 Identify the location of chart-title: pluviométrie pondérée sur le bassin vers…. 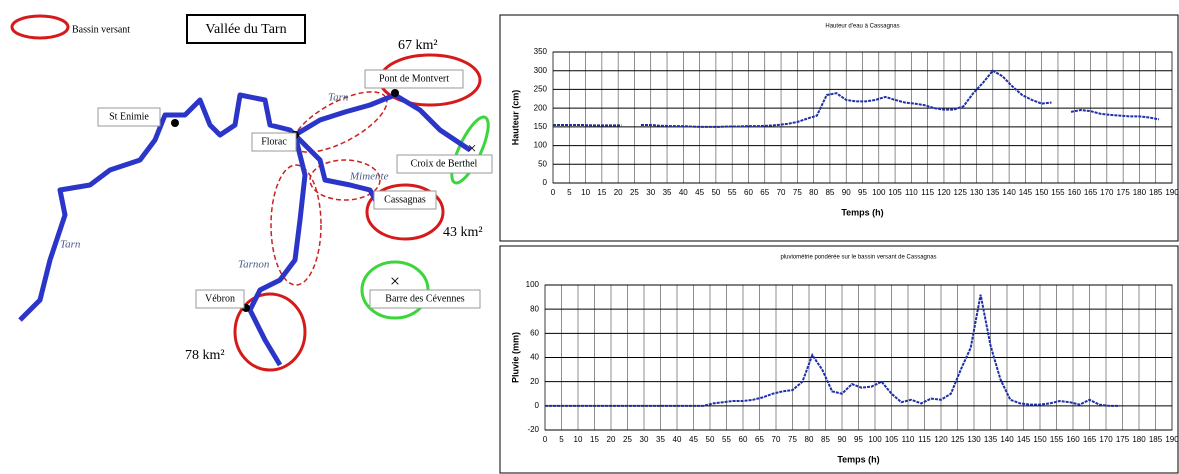
(858, 258).